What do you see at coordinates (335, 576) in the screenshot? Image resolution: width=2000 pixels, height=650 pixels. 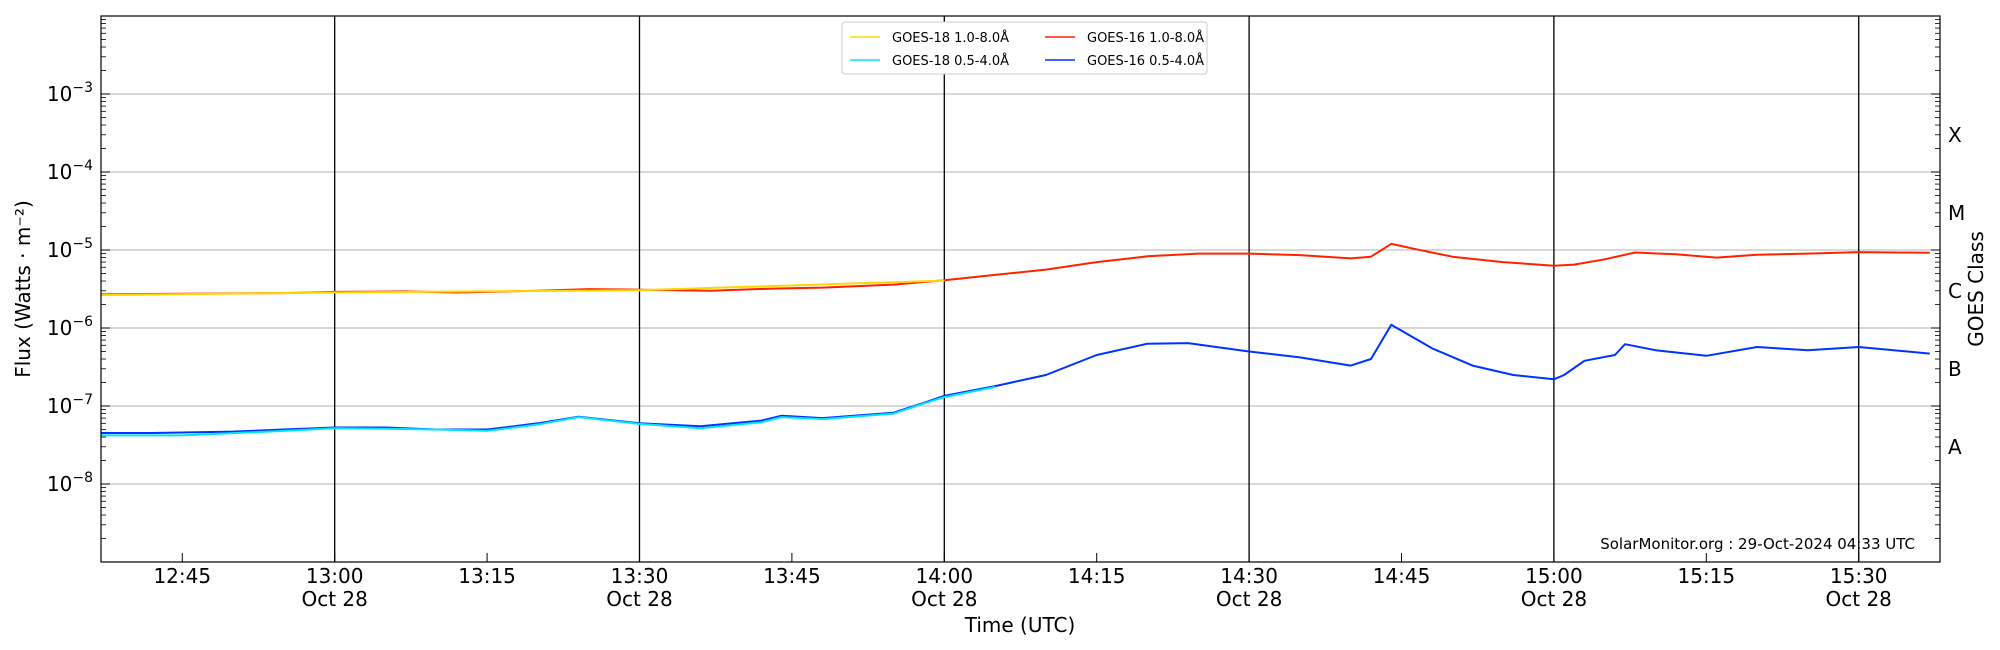 I see `x-tick-label: 13:00` at bounding box center [335, 576].